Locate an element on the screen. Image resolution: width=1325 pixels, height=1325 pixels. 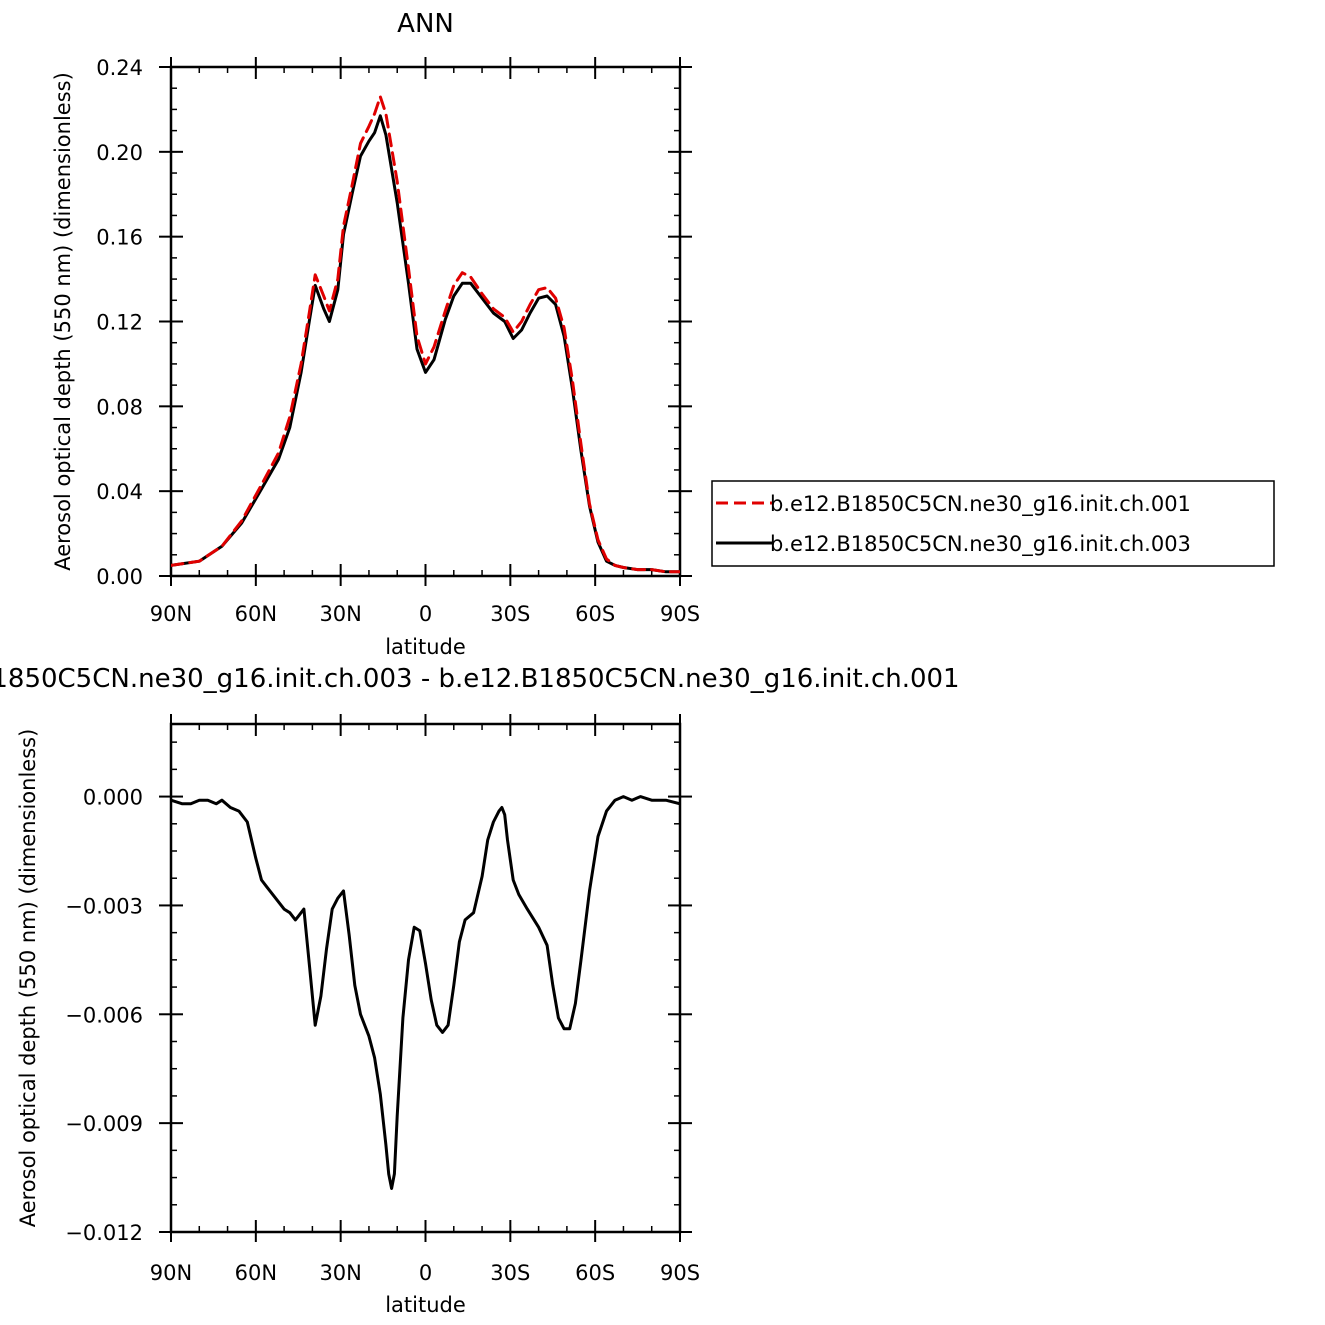
y-tick-label: 0.24 is located at coordinates (119, 68).